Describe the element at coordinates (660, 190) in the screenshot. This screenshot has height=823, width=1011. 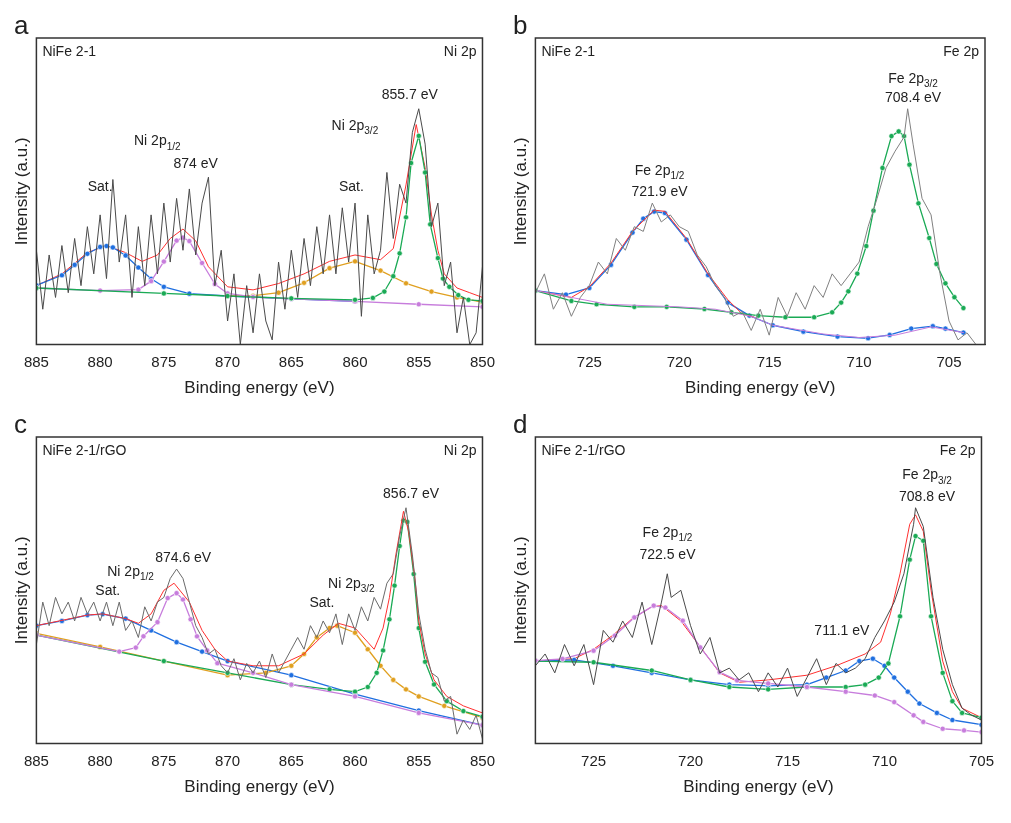
I see `annotation: 721.9 eV` at that location.